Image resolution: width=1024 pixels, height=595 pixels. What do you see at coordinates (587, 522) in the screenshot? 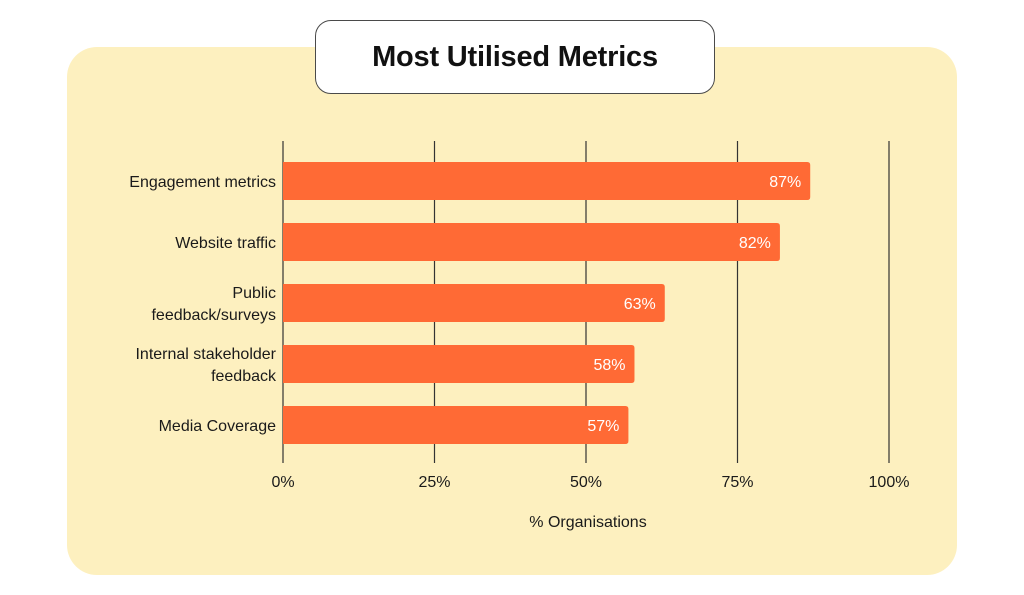
I see `x-axis-title: % Organisations` at bounding box center [587, 522].